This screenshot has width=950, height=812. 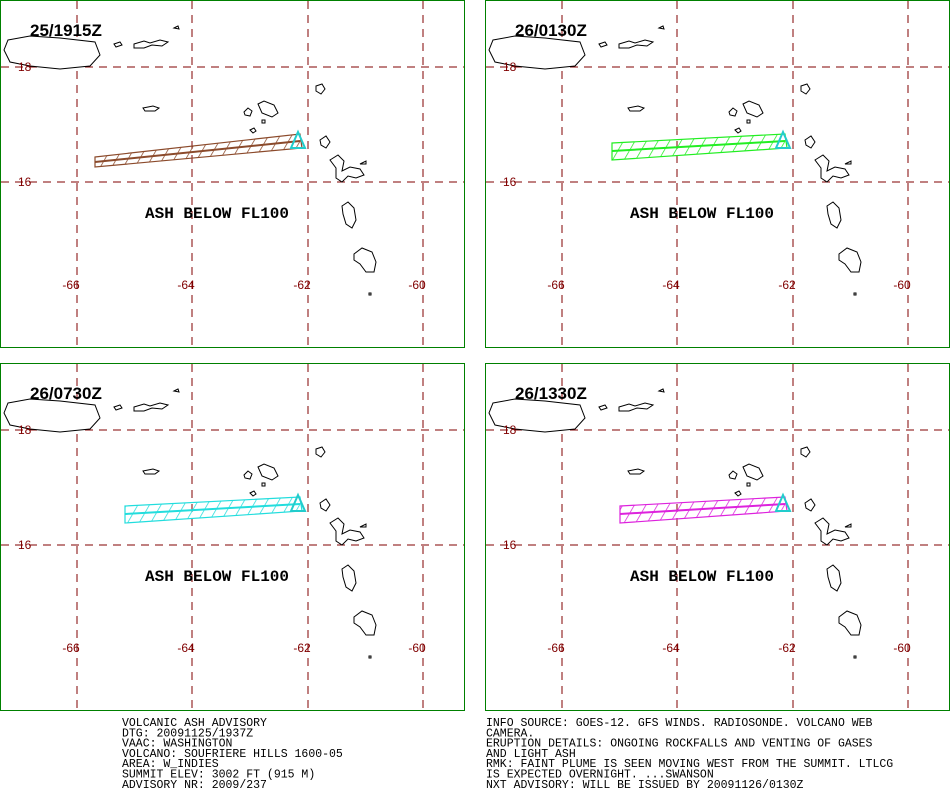 What do you see at coordinates (510, 733) in the screenshot?
I see `advisory-line: CAMERA.` at bounding box center [510, 733].